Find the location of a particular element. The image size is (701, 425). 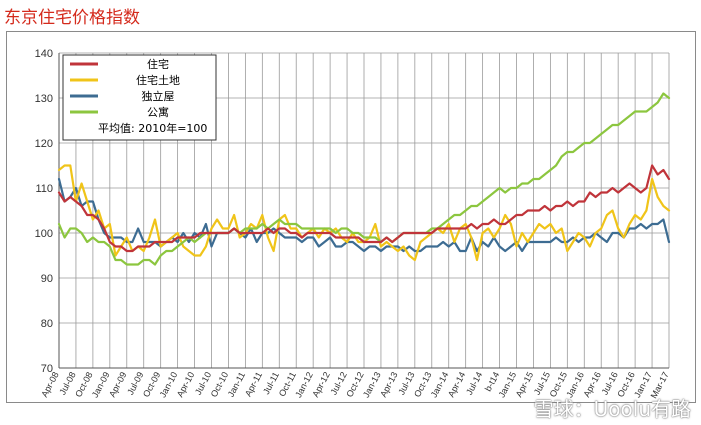

y-tick-label: 110 is located at coordinates (44, 189).